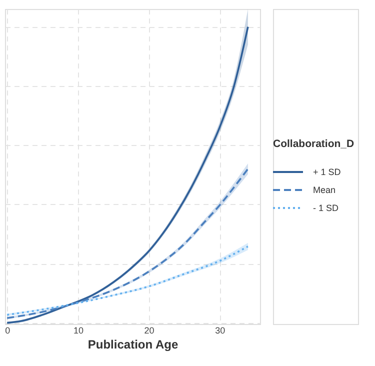 The height and width of the screenshot is (366, 375). I want to click on legend-label: Mean, so click(324, 190).